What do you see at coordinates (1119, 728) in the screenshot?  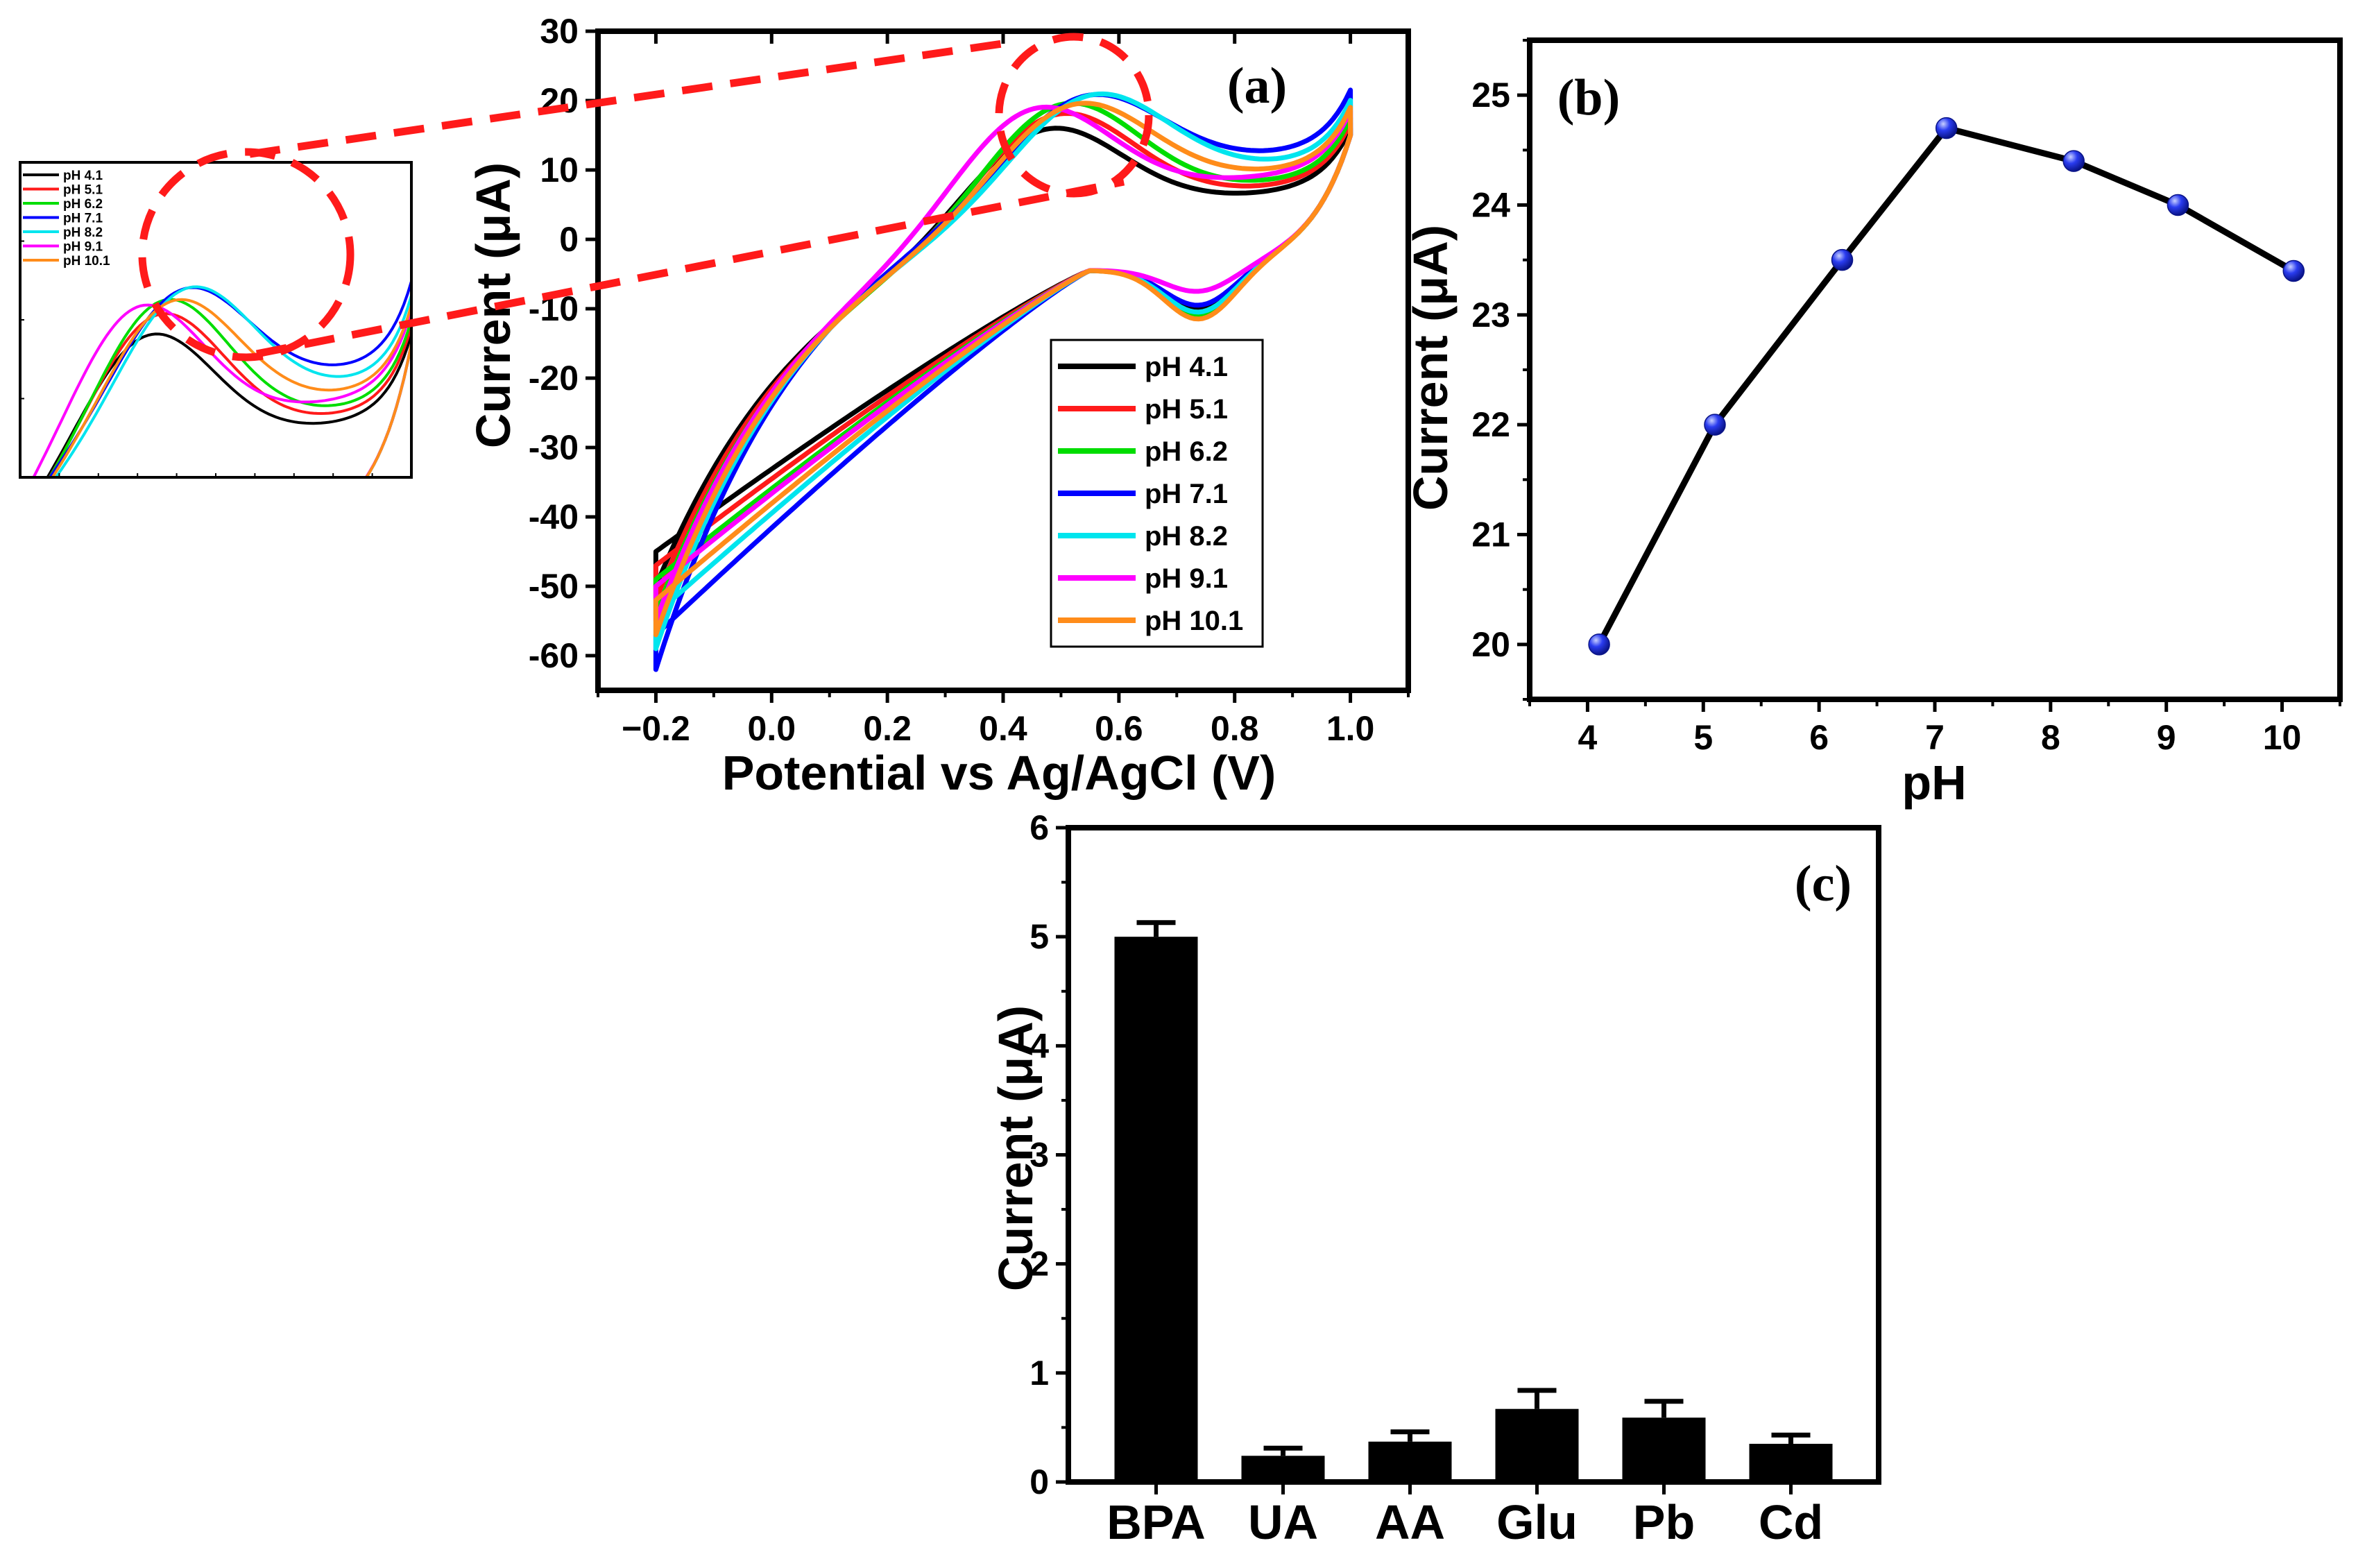 I see `x-tick-label: 0.6` at bounding box center [1119, 728].